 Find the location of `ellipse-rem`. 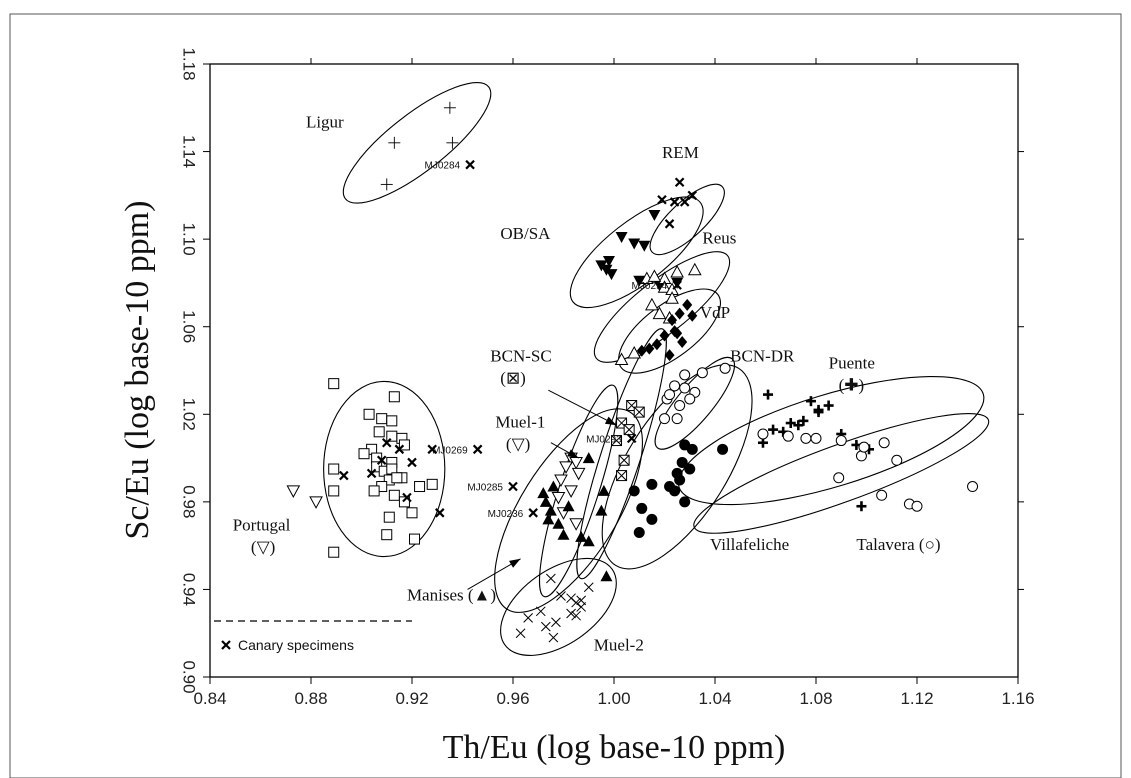

ellipse-rem is located at coordinates (687, 219).